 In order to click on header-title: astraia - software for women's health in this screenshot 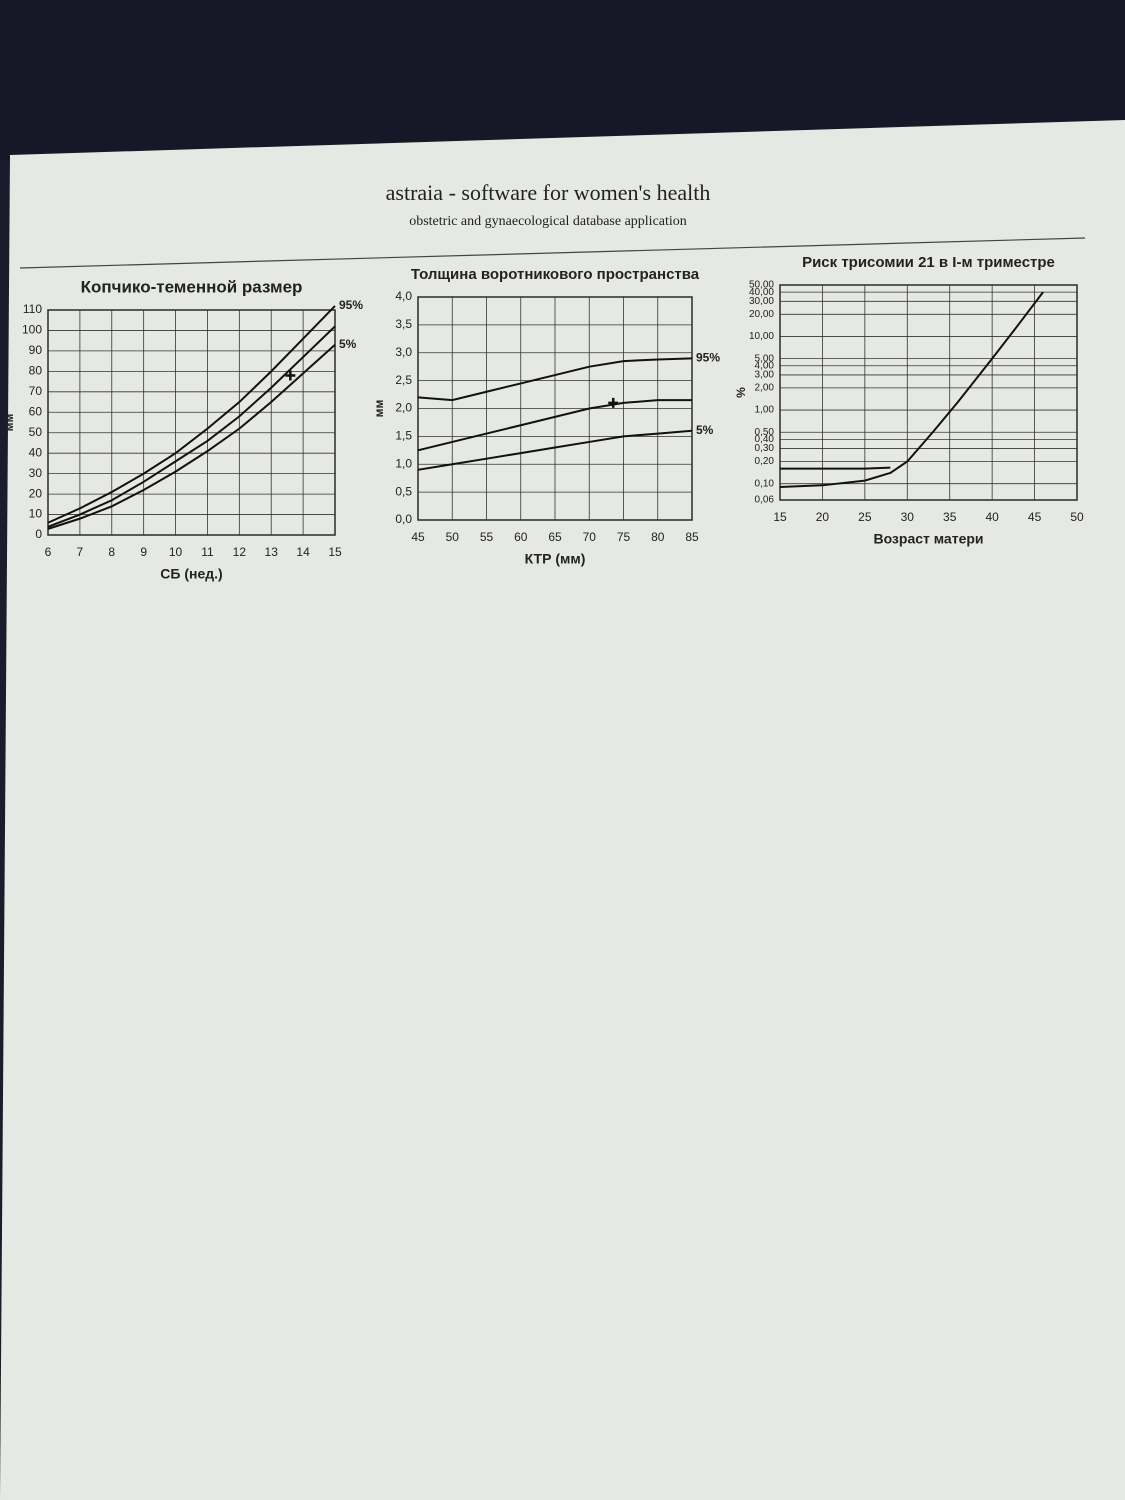, I will do `click(548, 192)`.